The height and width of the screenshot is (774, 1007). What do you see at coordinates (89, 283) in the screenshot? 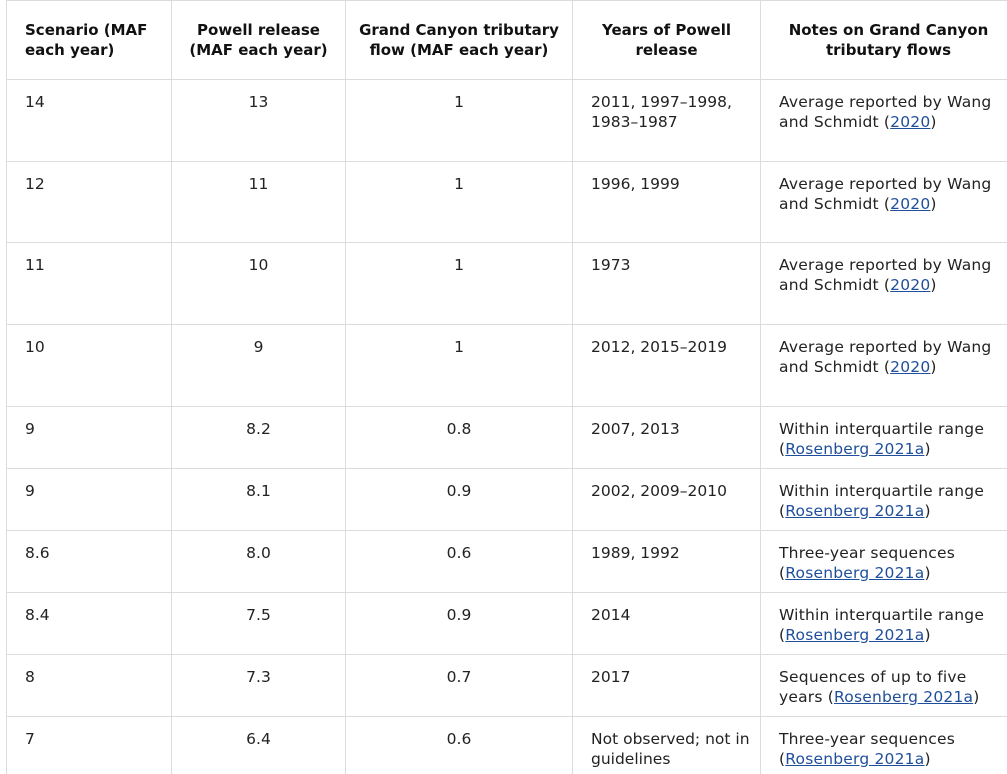
I see `cell-scenario: 11` at bounding box center [89, 283].